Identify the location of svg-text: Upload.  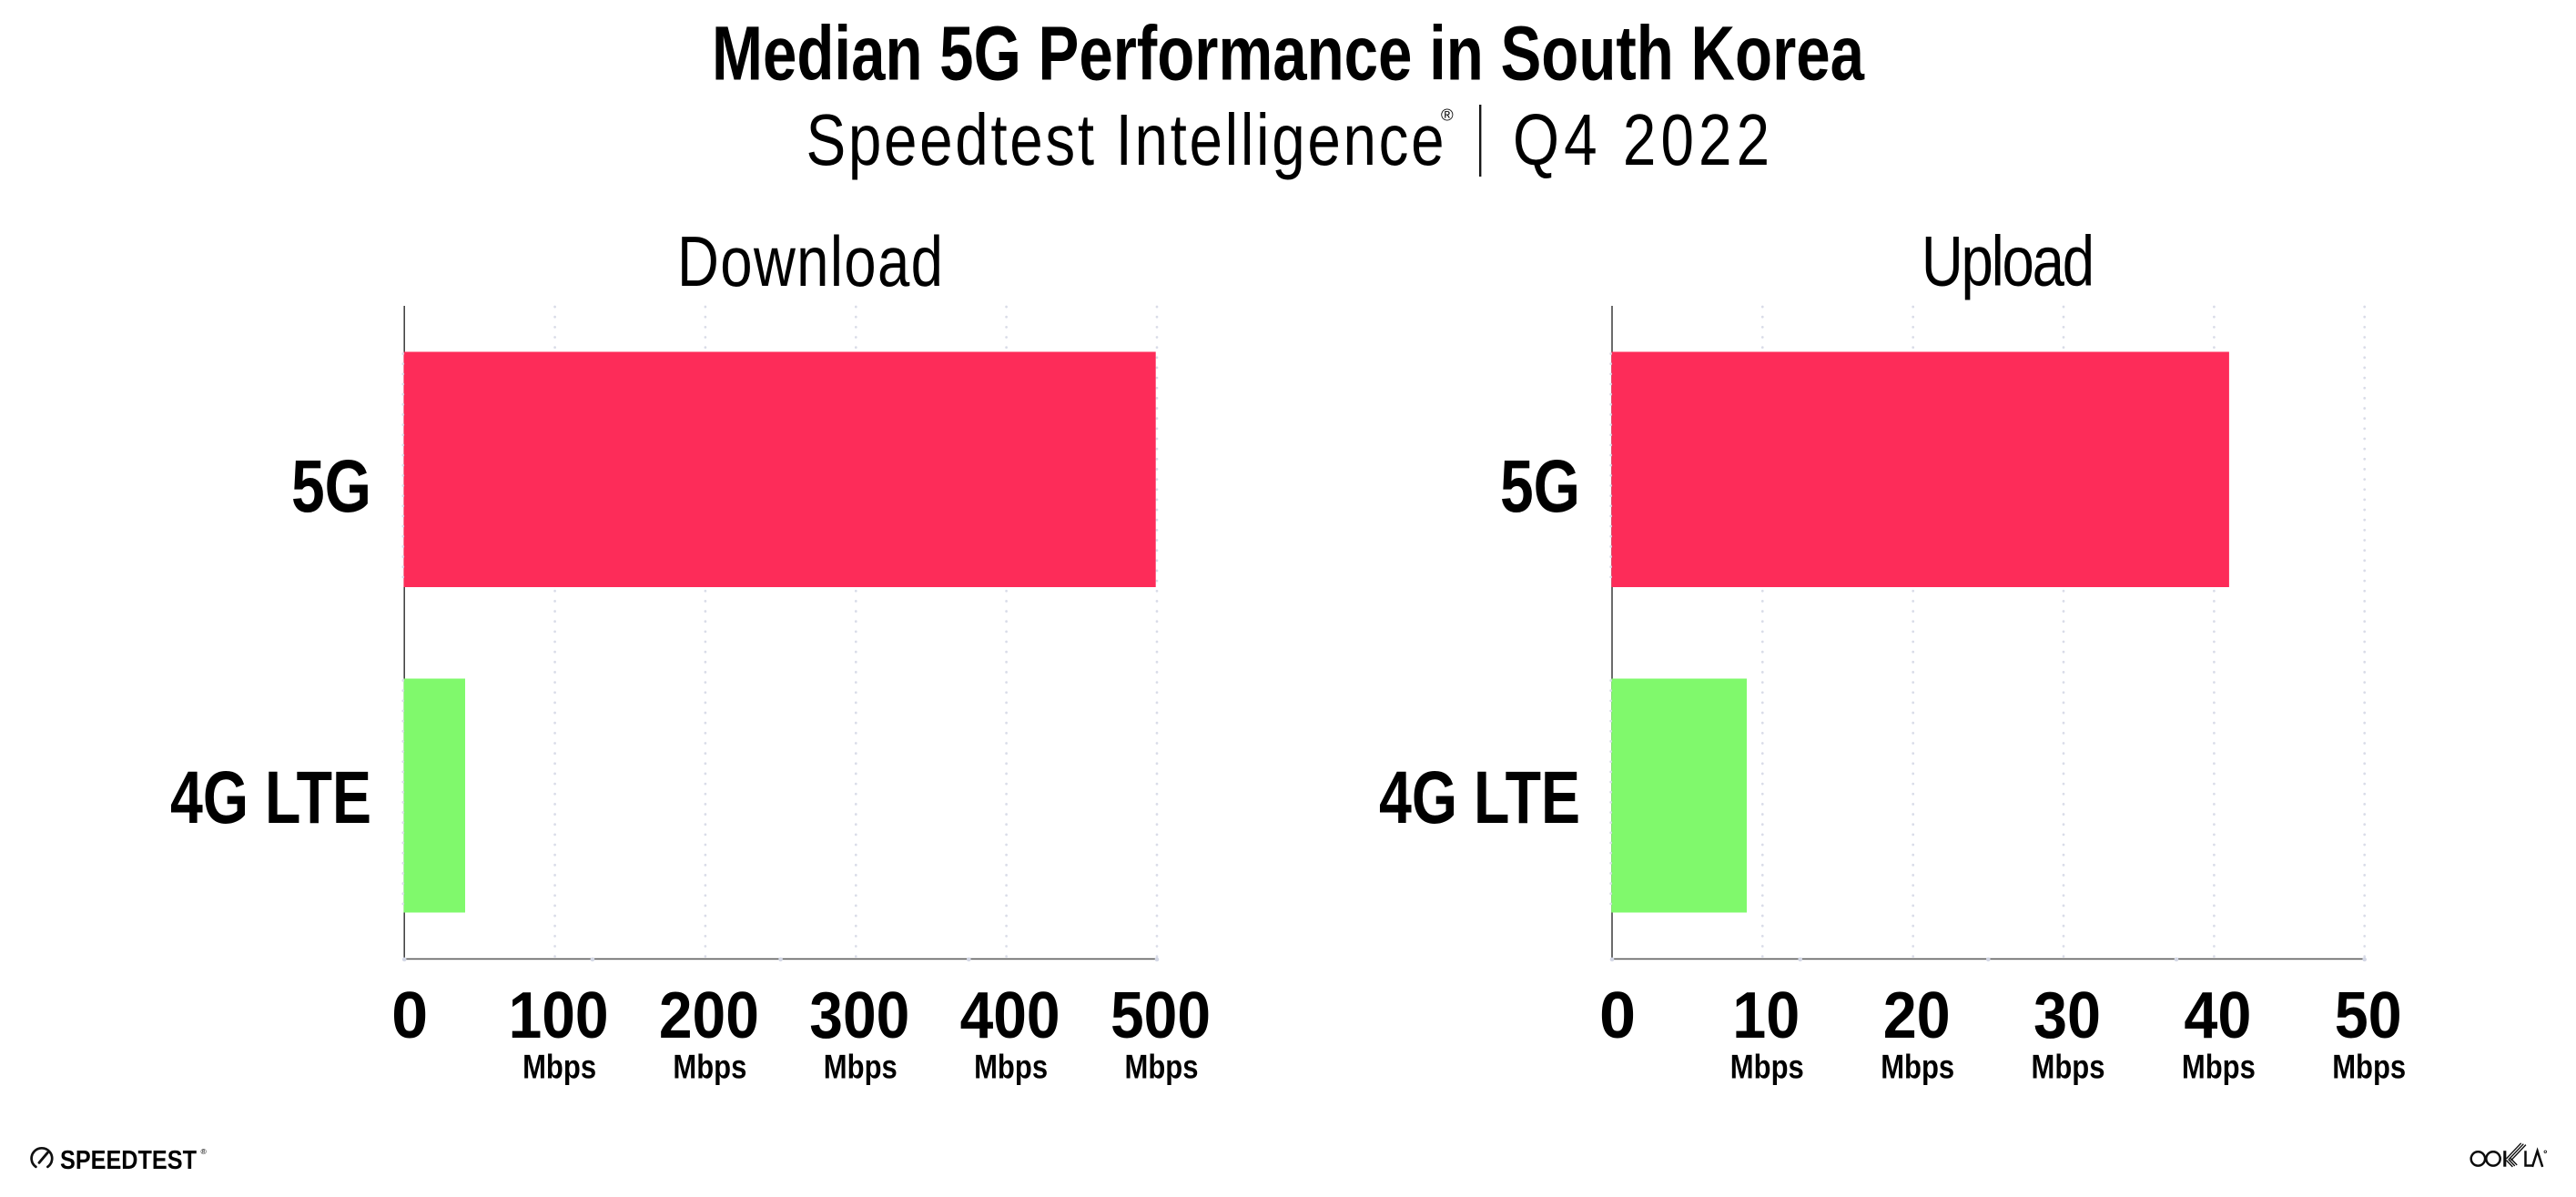
(2008, 262).